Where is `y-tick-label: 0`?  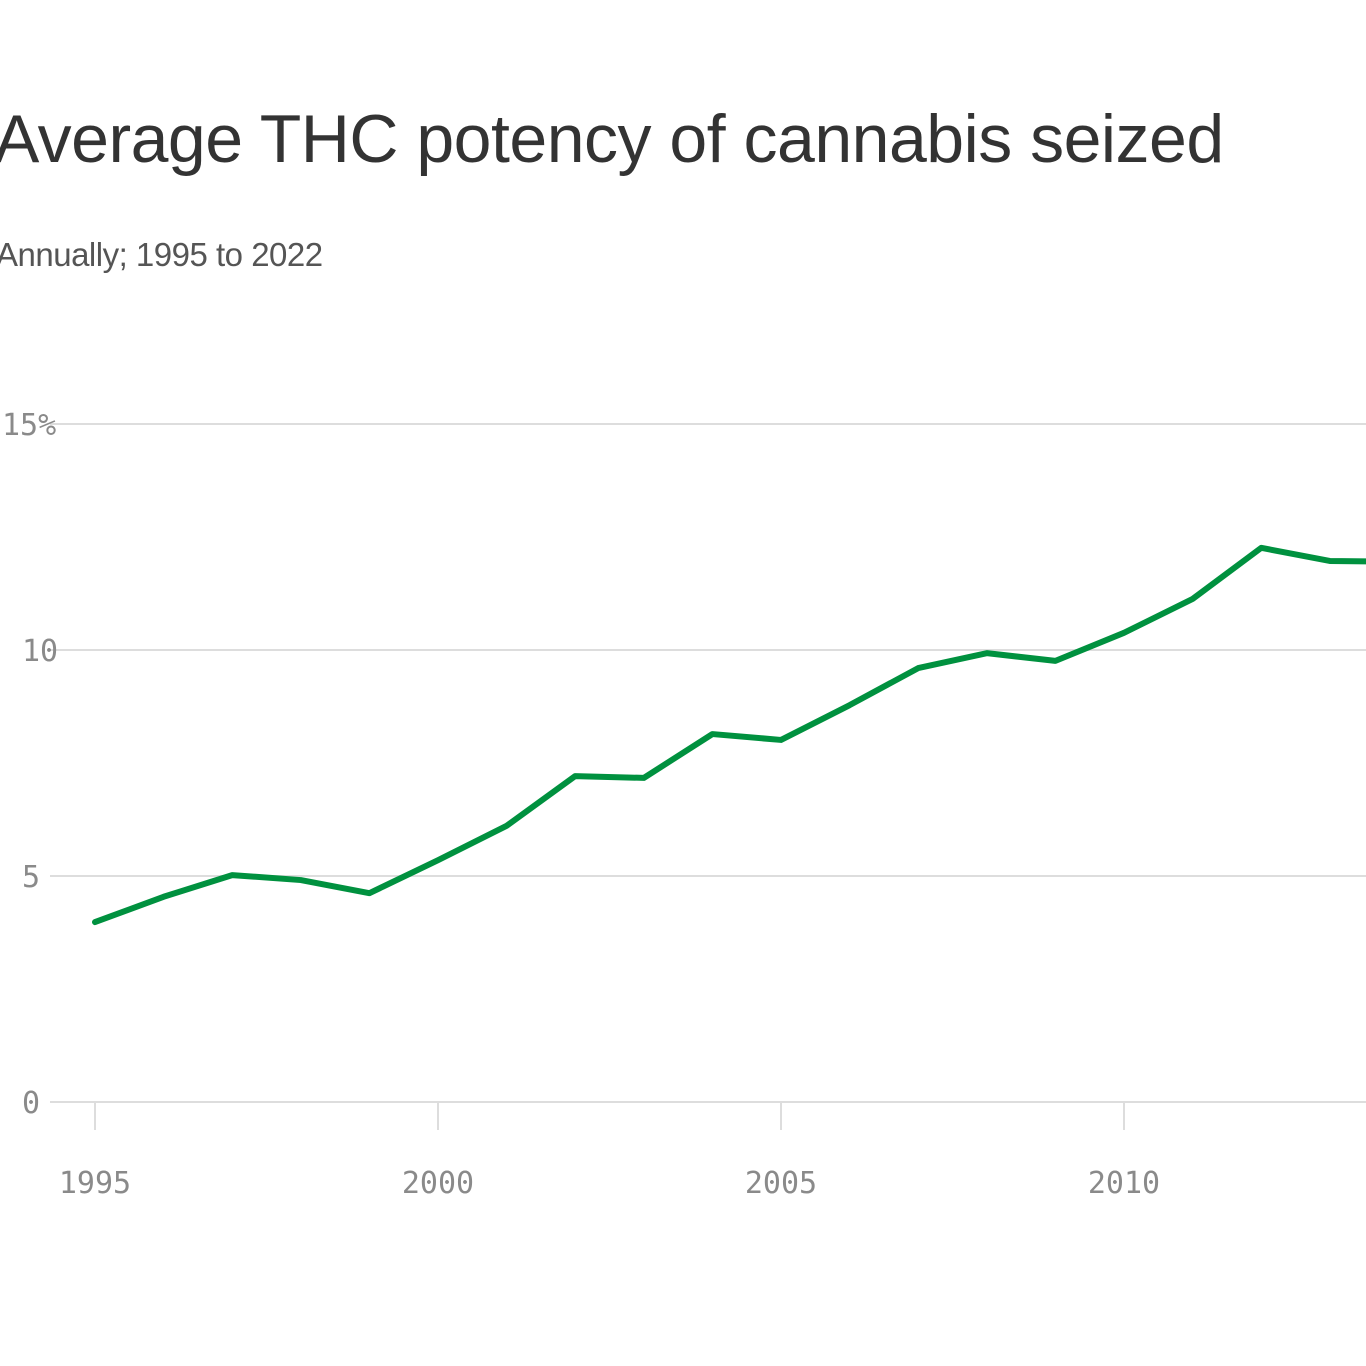
y-tick-label: 0 is located at coordinates (31, 1103).